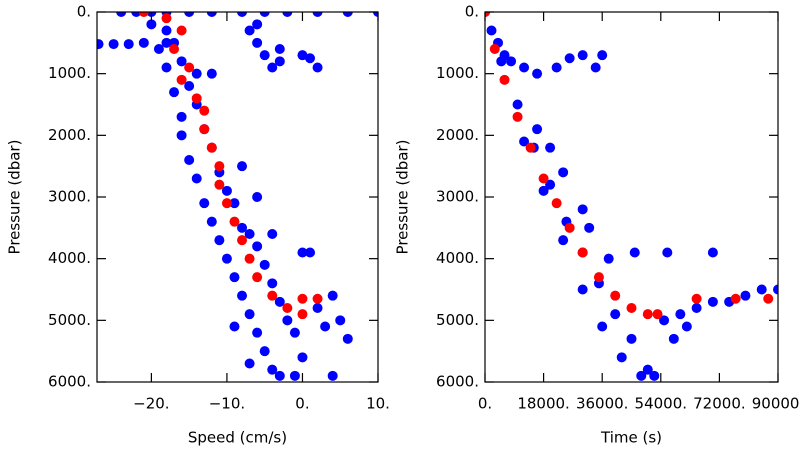  What do you see at coordinates (543, 404) in the screenshot?
I see `x-tick-label: 18000.` at bounding box center [543, 404].